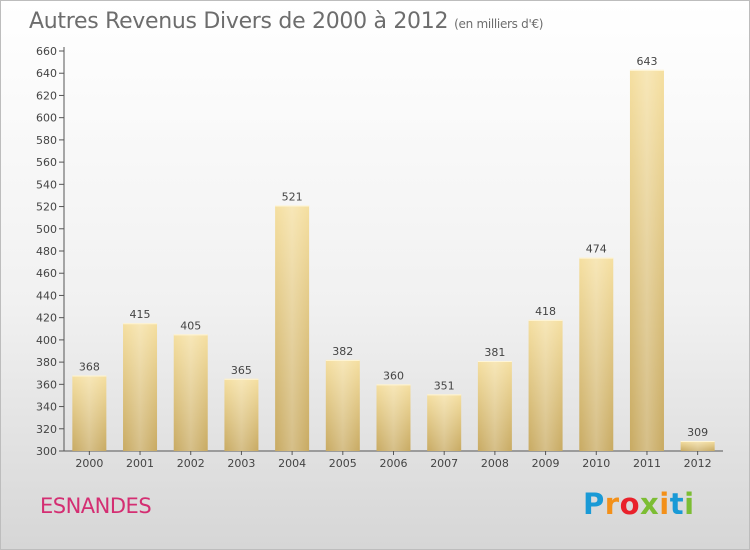  What do you see at coordinates (191, 463) in the screenshot?
I see `x-tick-label: 2002` at bounding box center [191, 463].